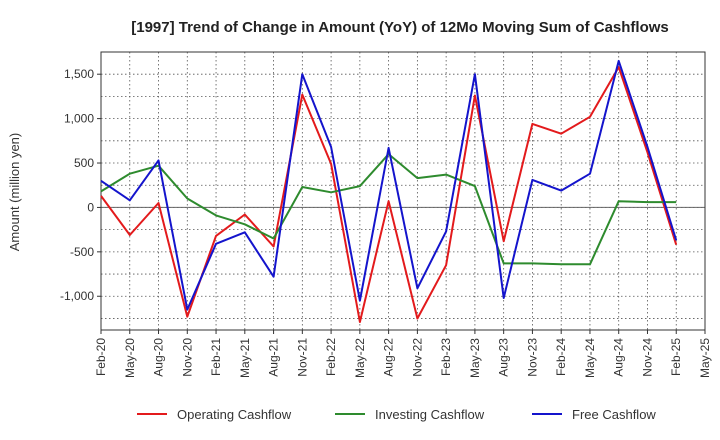 The image size is (720, 440). Describe the element at coordinates (14, 192) in the screenshot. I see `y-axis-label: Amount (million yen)` at that location.